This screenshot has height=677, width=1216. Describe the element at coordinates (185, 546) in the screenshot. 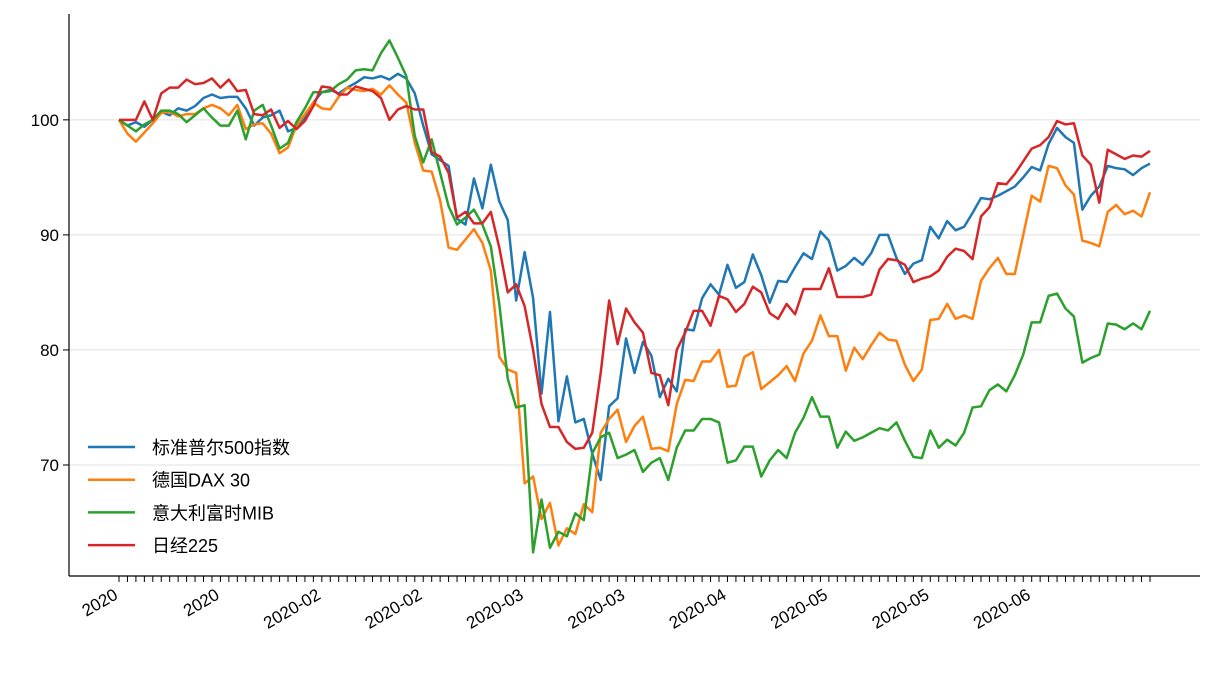

I see `legend-label: 日经225` at that location.